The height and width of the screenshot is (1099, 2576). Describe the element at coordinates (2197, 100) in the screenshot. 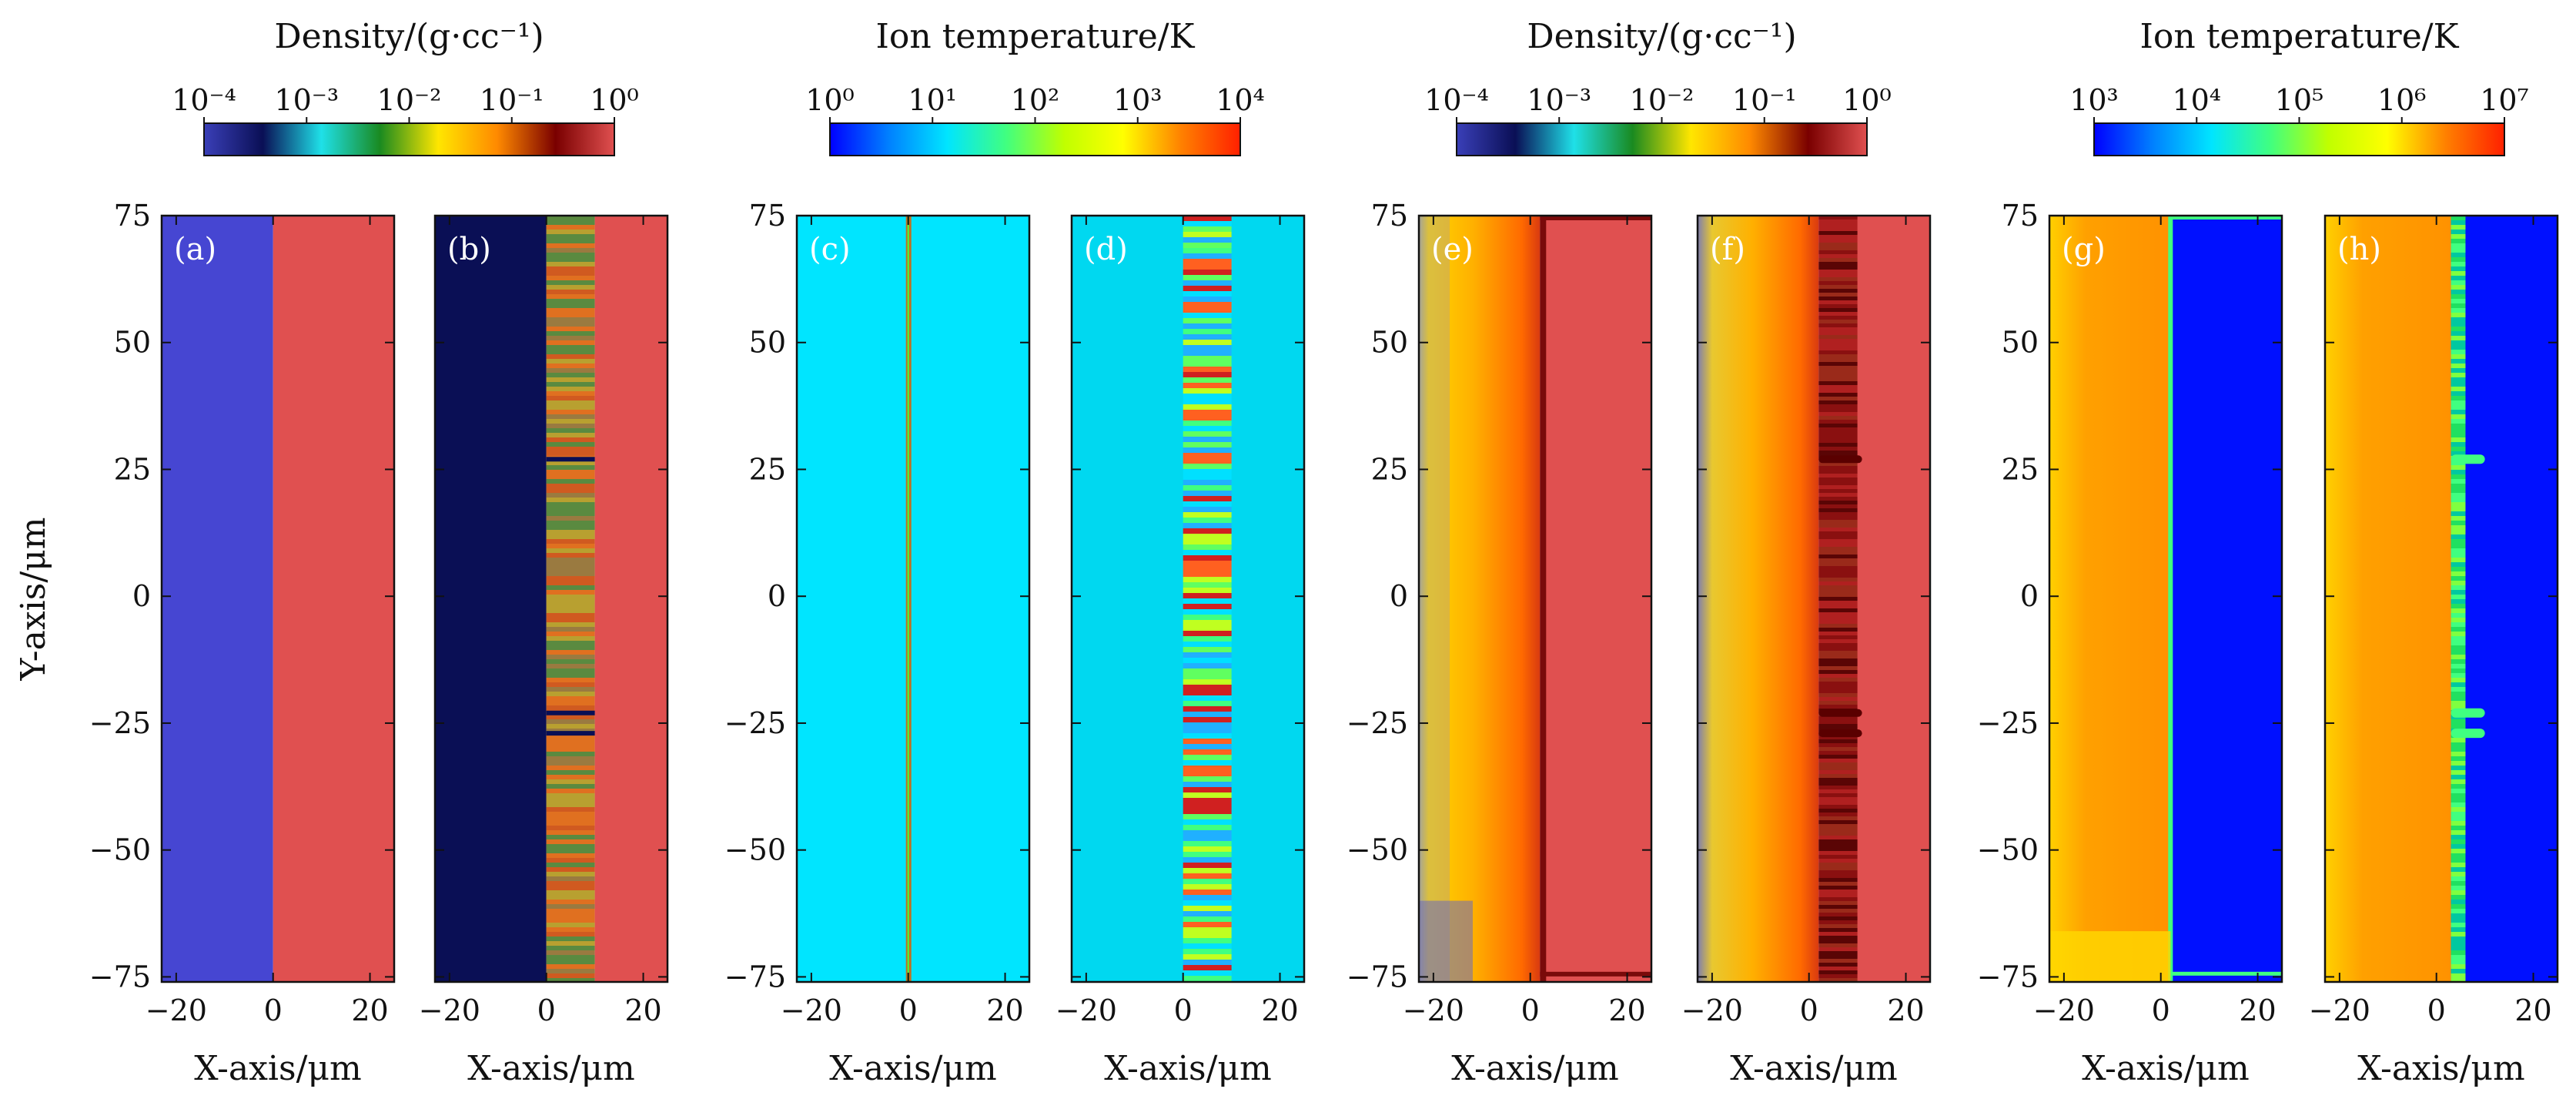

I see `colorbar-tick-label: 10⁴` at that location.